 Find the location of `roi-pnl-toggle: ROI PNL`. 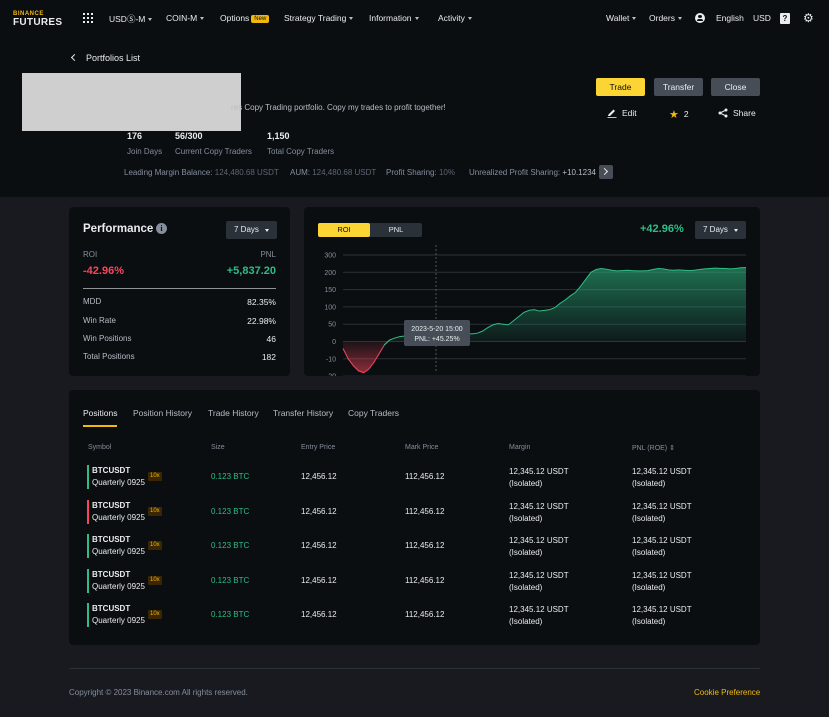

roi-pnl-toggle: ROI PNL is located at coordinates (370, 230).